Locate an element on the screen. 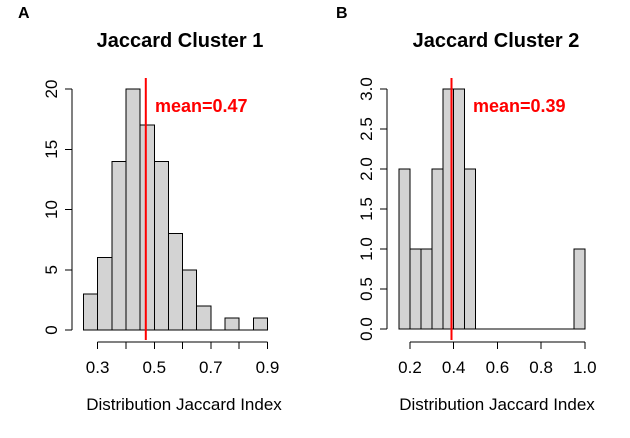 This screenshot has width=630, height=438. x-tick-label: 0.5 is located at coordinates (154, 367).